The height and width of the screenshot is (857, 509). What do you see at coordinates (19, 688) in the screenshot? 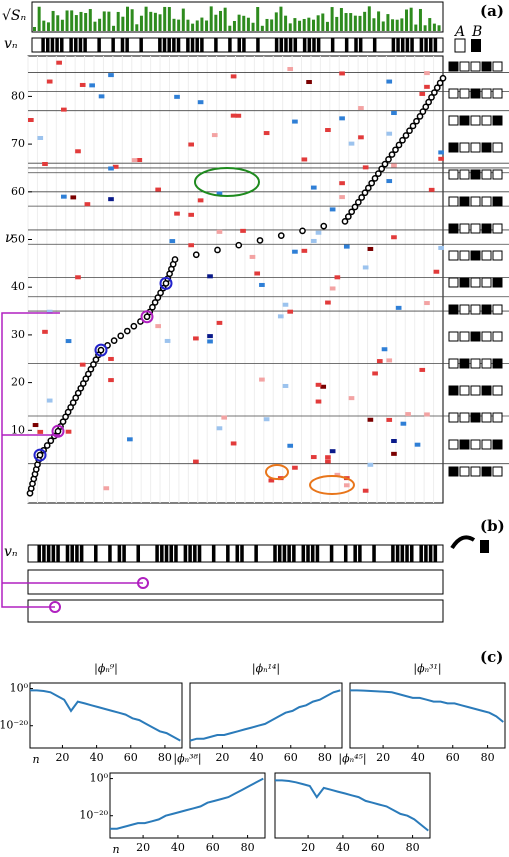
I see `y-tick-label: 10⁰` at bounding box center [19, 688].